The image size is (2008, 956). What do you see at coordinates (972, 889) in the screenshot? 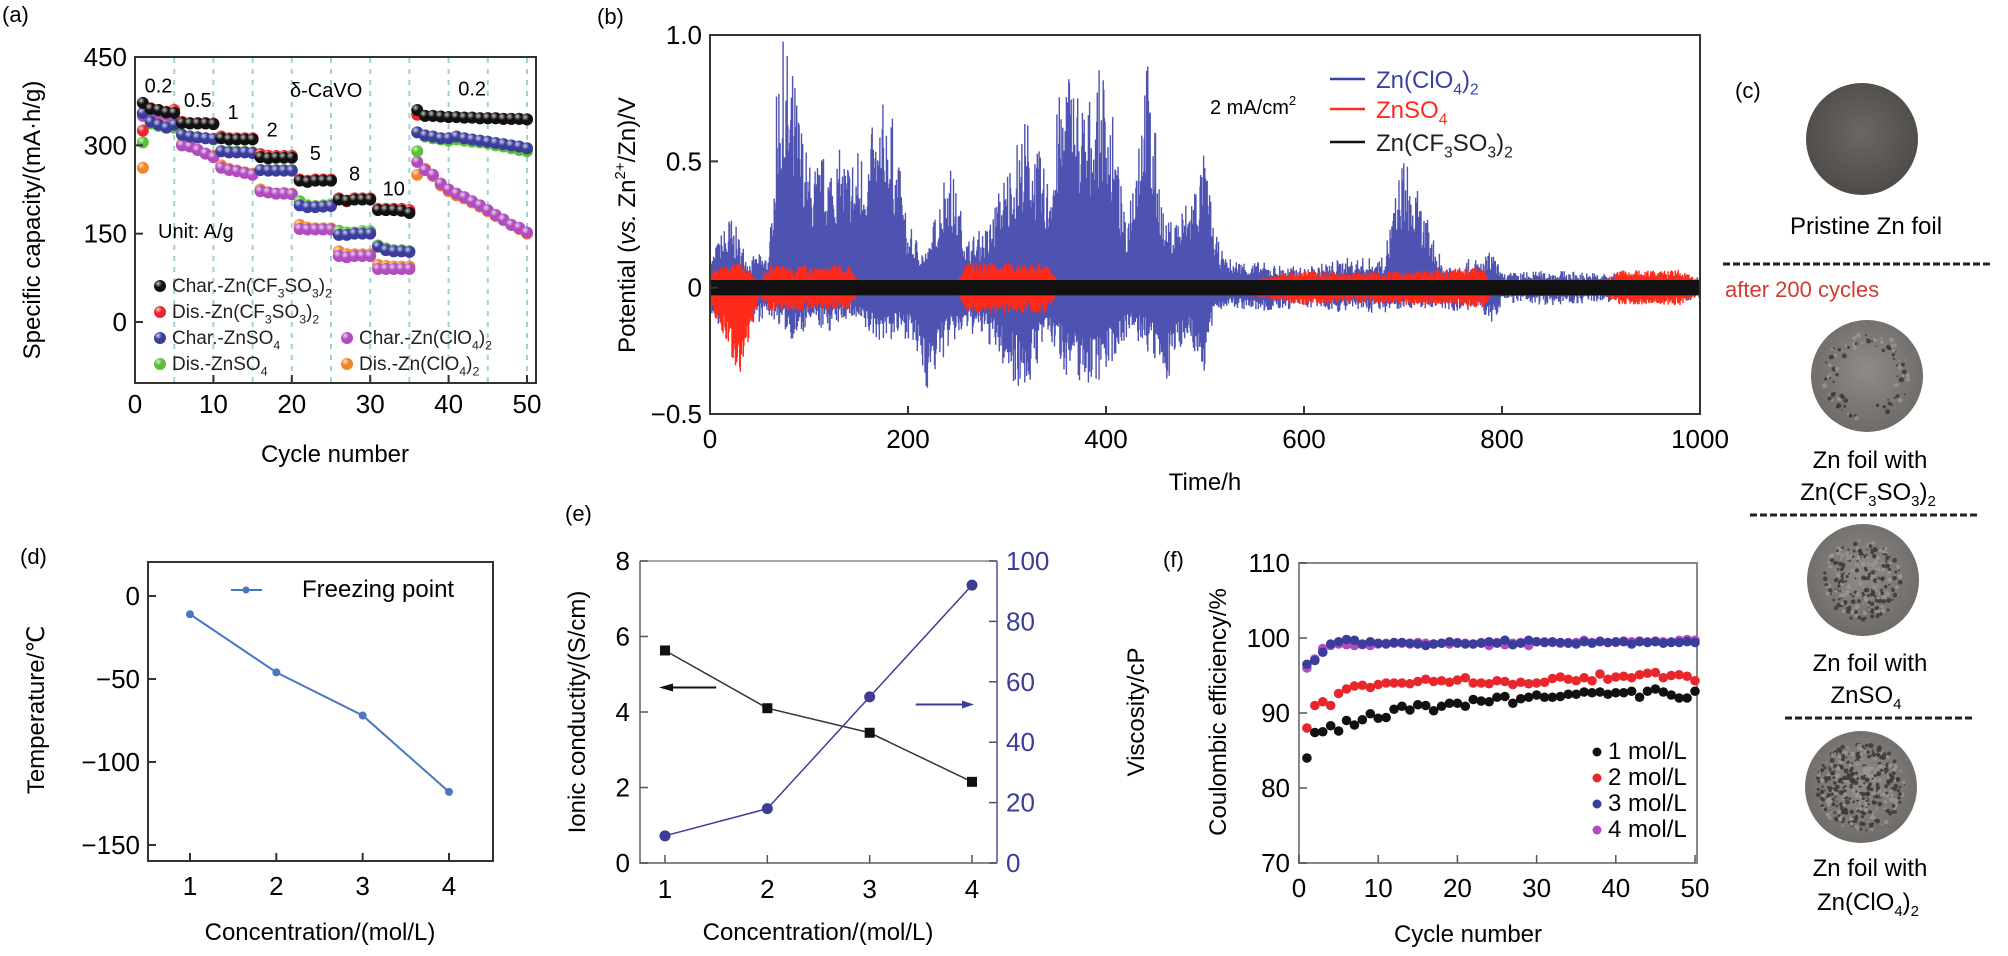
I see `x-tick-label: 4` at bounding box center [972, 889].